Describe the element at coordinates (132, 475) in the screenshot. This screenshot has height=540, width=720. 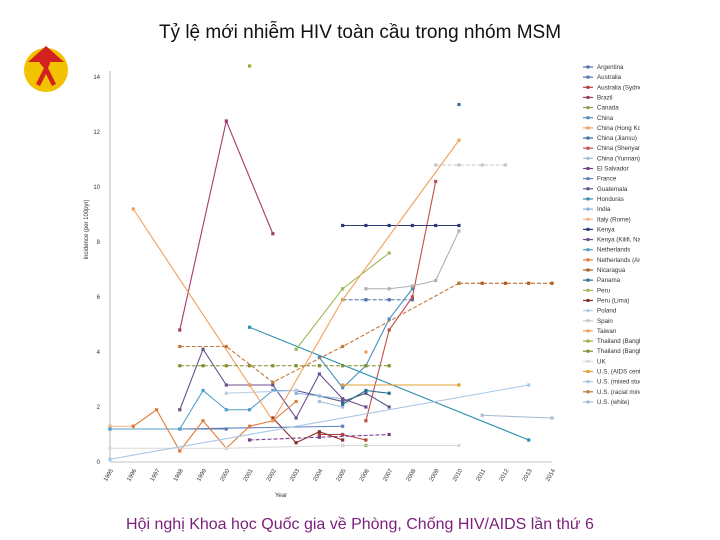
I see `x-tick-label: 1996` at that location.